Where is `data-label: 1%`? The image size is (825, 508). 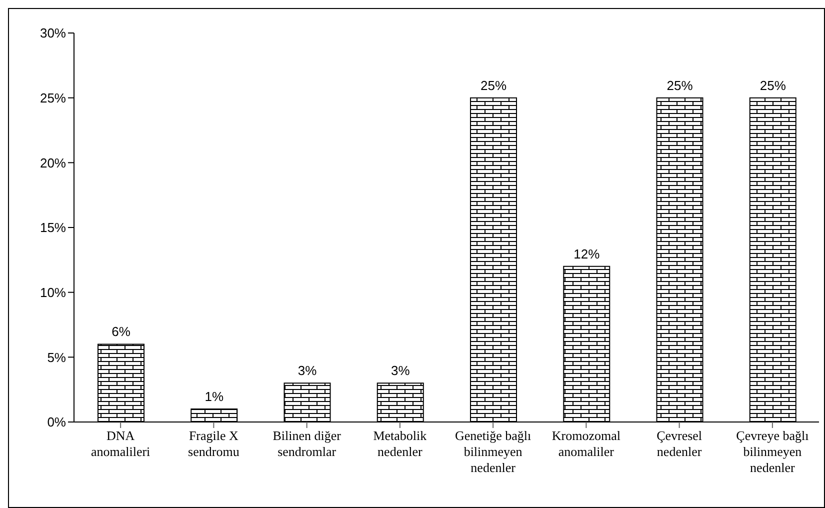
data-label: 1% is located at coordinates (214, 396).